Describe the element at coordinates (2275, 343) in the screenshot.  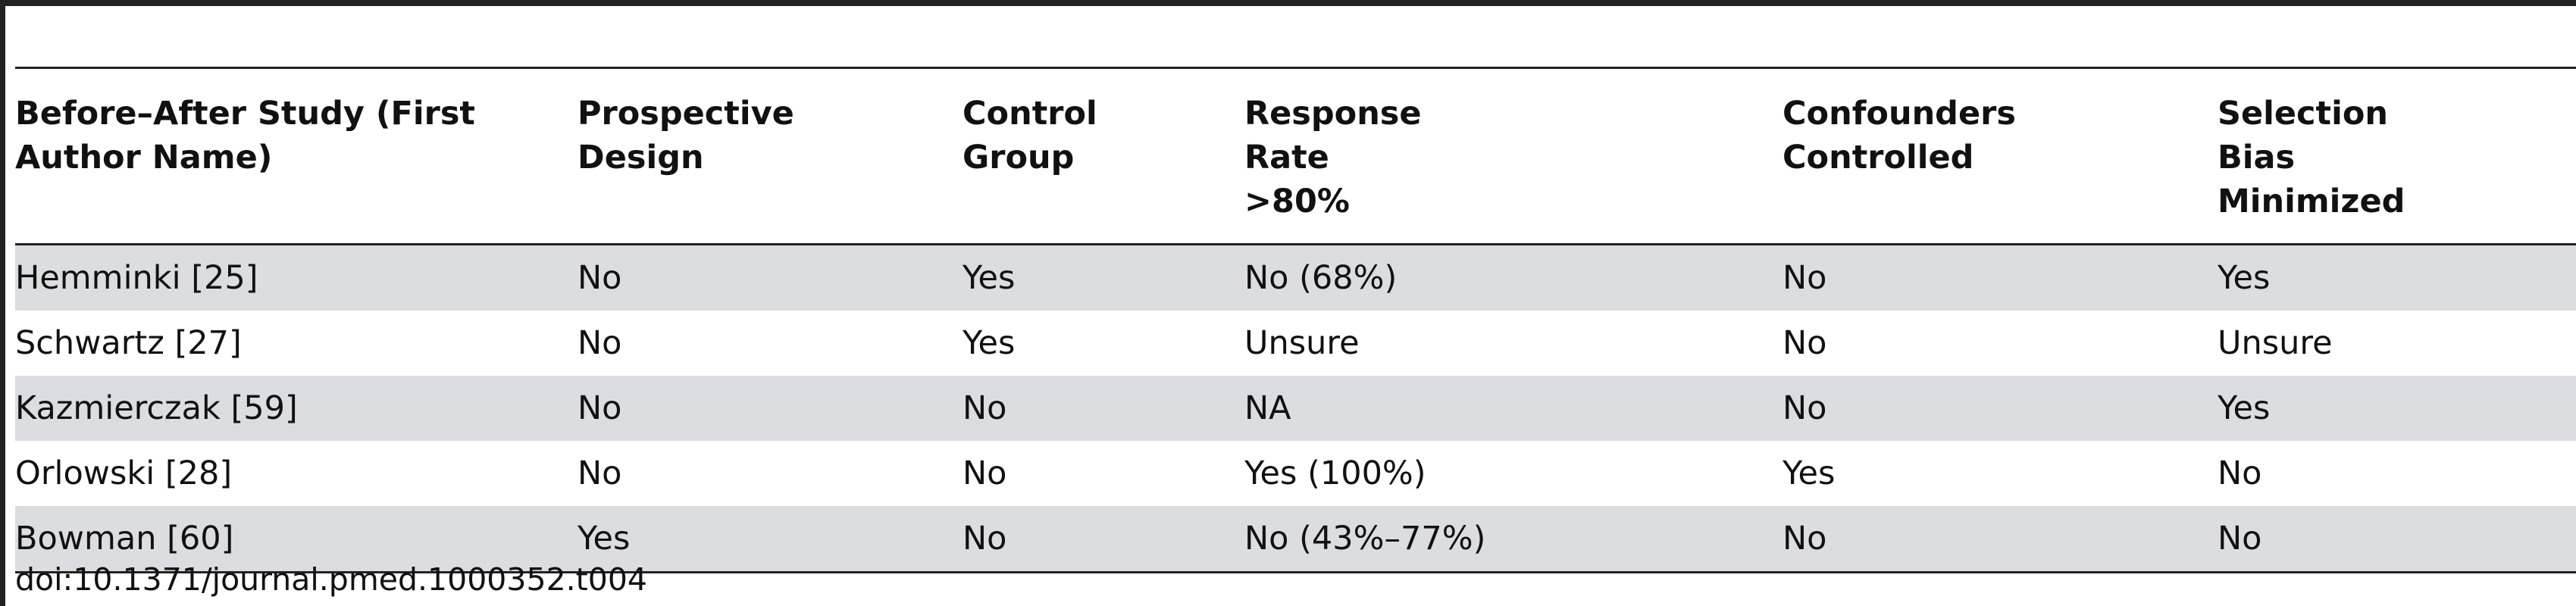
I see `cell-selection-bias-minimized: Unsure` at that location.